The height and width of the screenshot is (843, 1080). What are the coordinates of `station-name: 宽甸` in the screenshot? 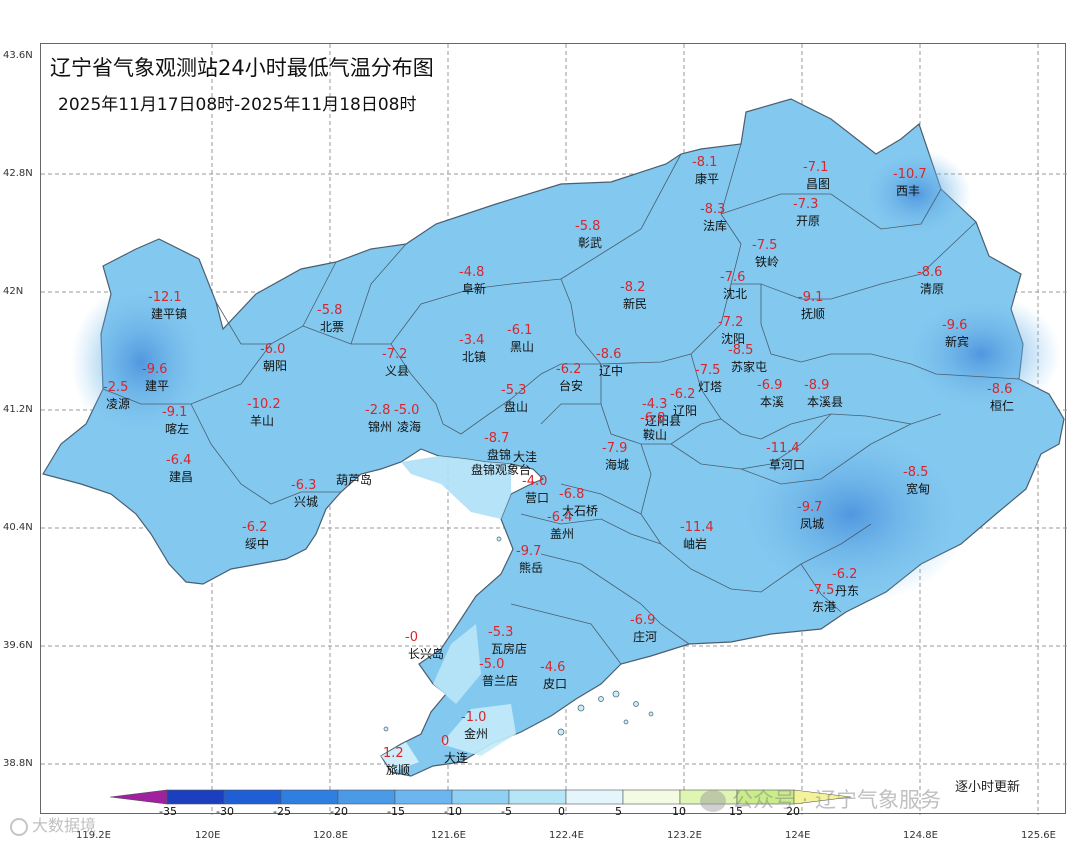 It's located at (918, 489).